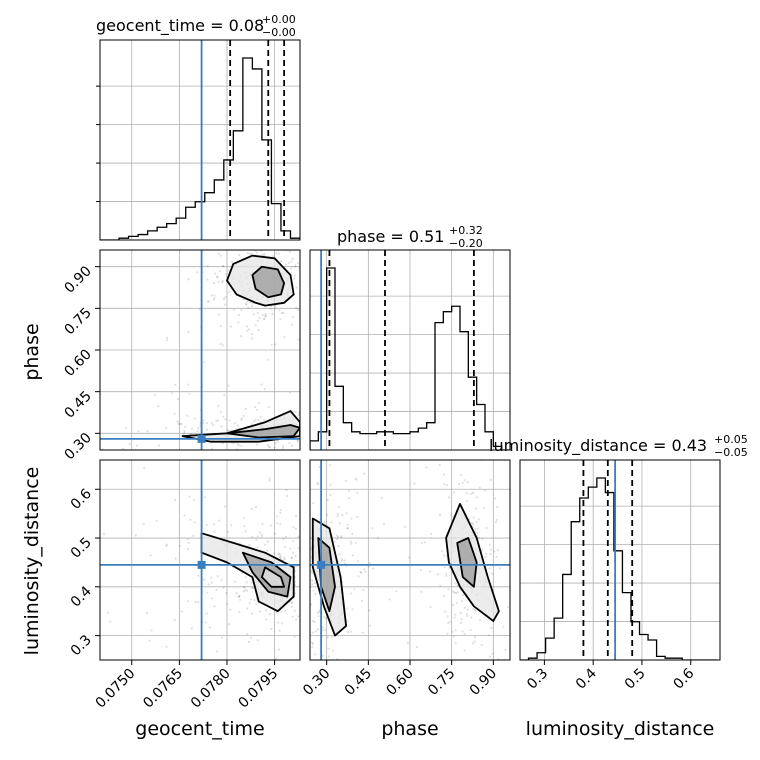  Describe the element at coordinates (467, 562) in the screenshot. I see `contour-level` at that location.